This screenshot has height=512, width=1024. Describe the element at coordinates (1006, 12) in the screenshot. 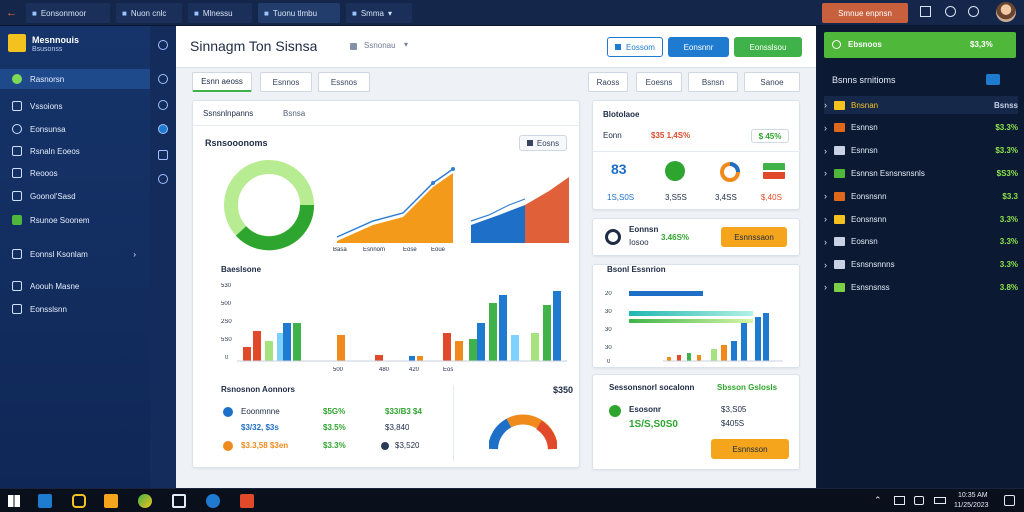

I see `avatar` at that location.